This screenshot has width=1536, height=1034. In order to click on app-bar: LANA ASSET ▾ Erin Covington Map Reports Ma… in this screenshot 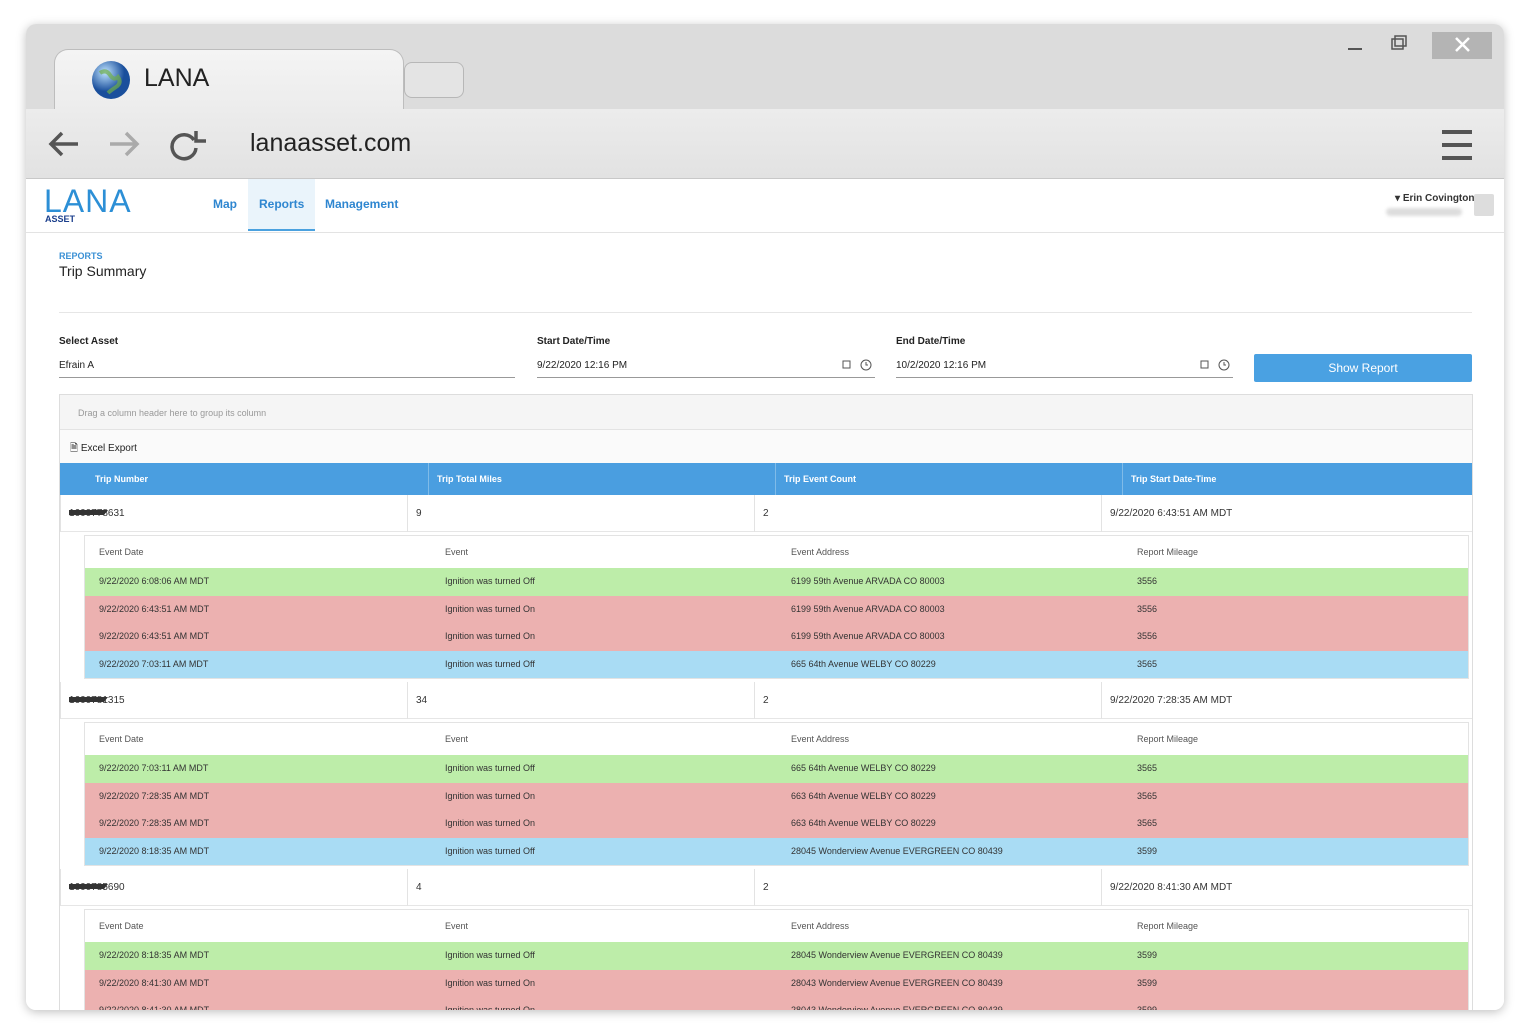, I will do `click(765, 206)`.